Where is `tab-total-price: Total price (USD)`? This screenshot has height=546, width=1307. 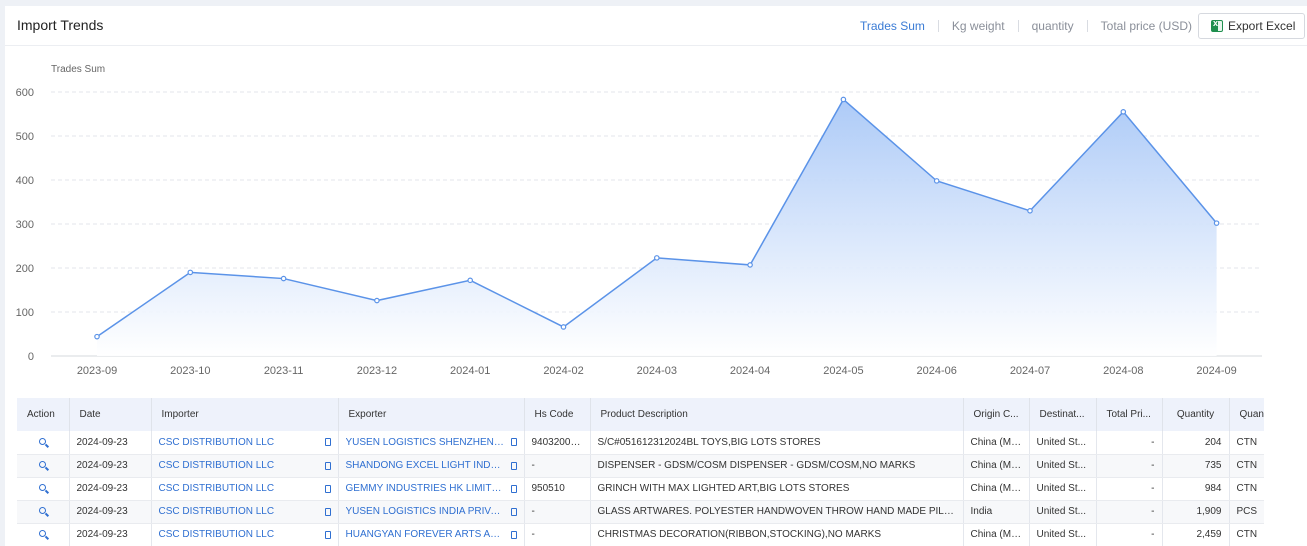
tab-total-price: Total price (USD) is located at coordinates (1146, 26).